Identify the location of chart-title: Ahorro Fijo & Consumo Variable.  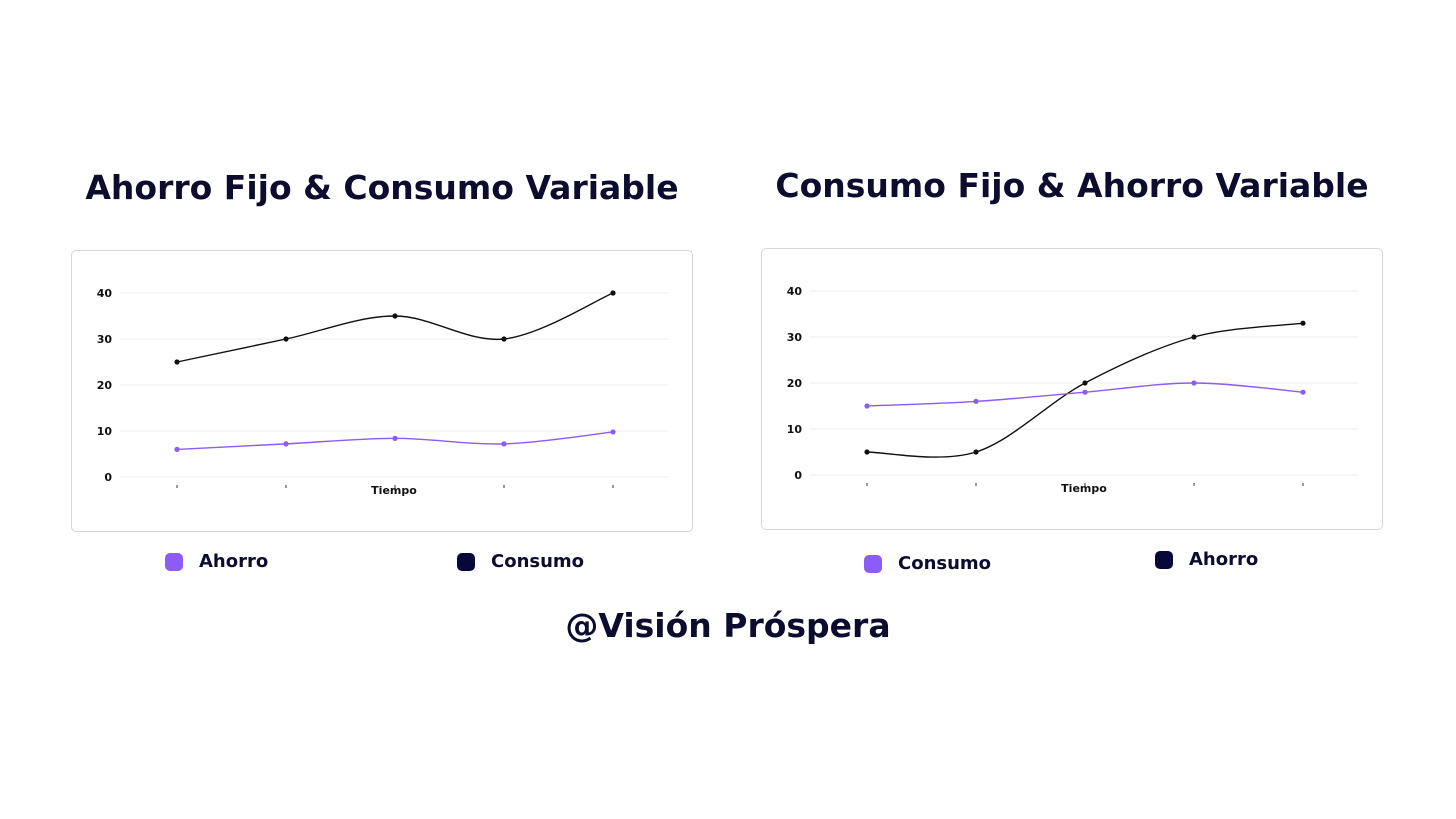
(382, 187).